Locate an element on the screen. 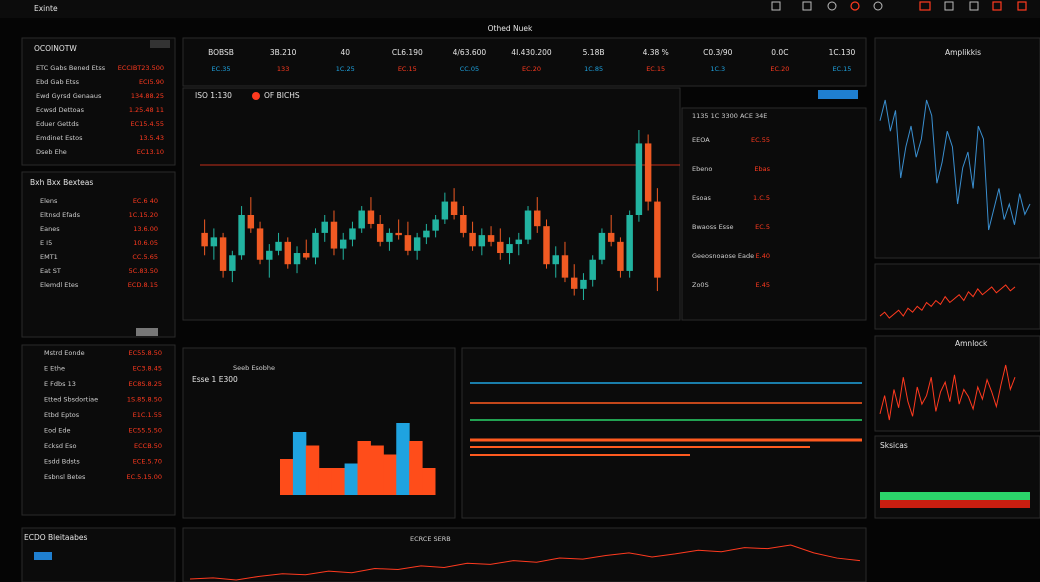  panel-button is located at coordinates (160, 44).